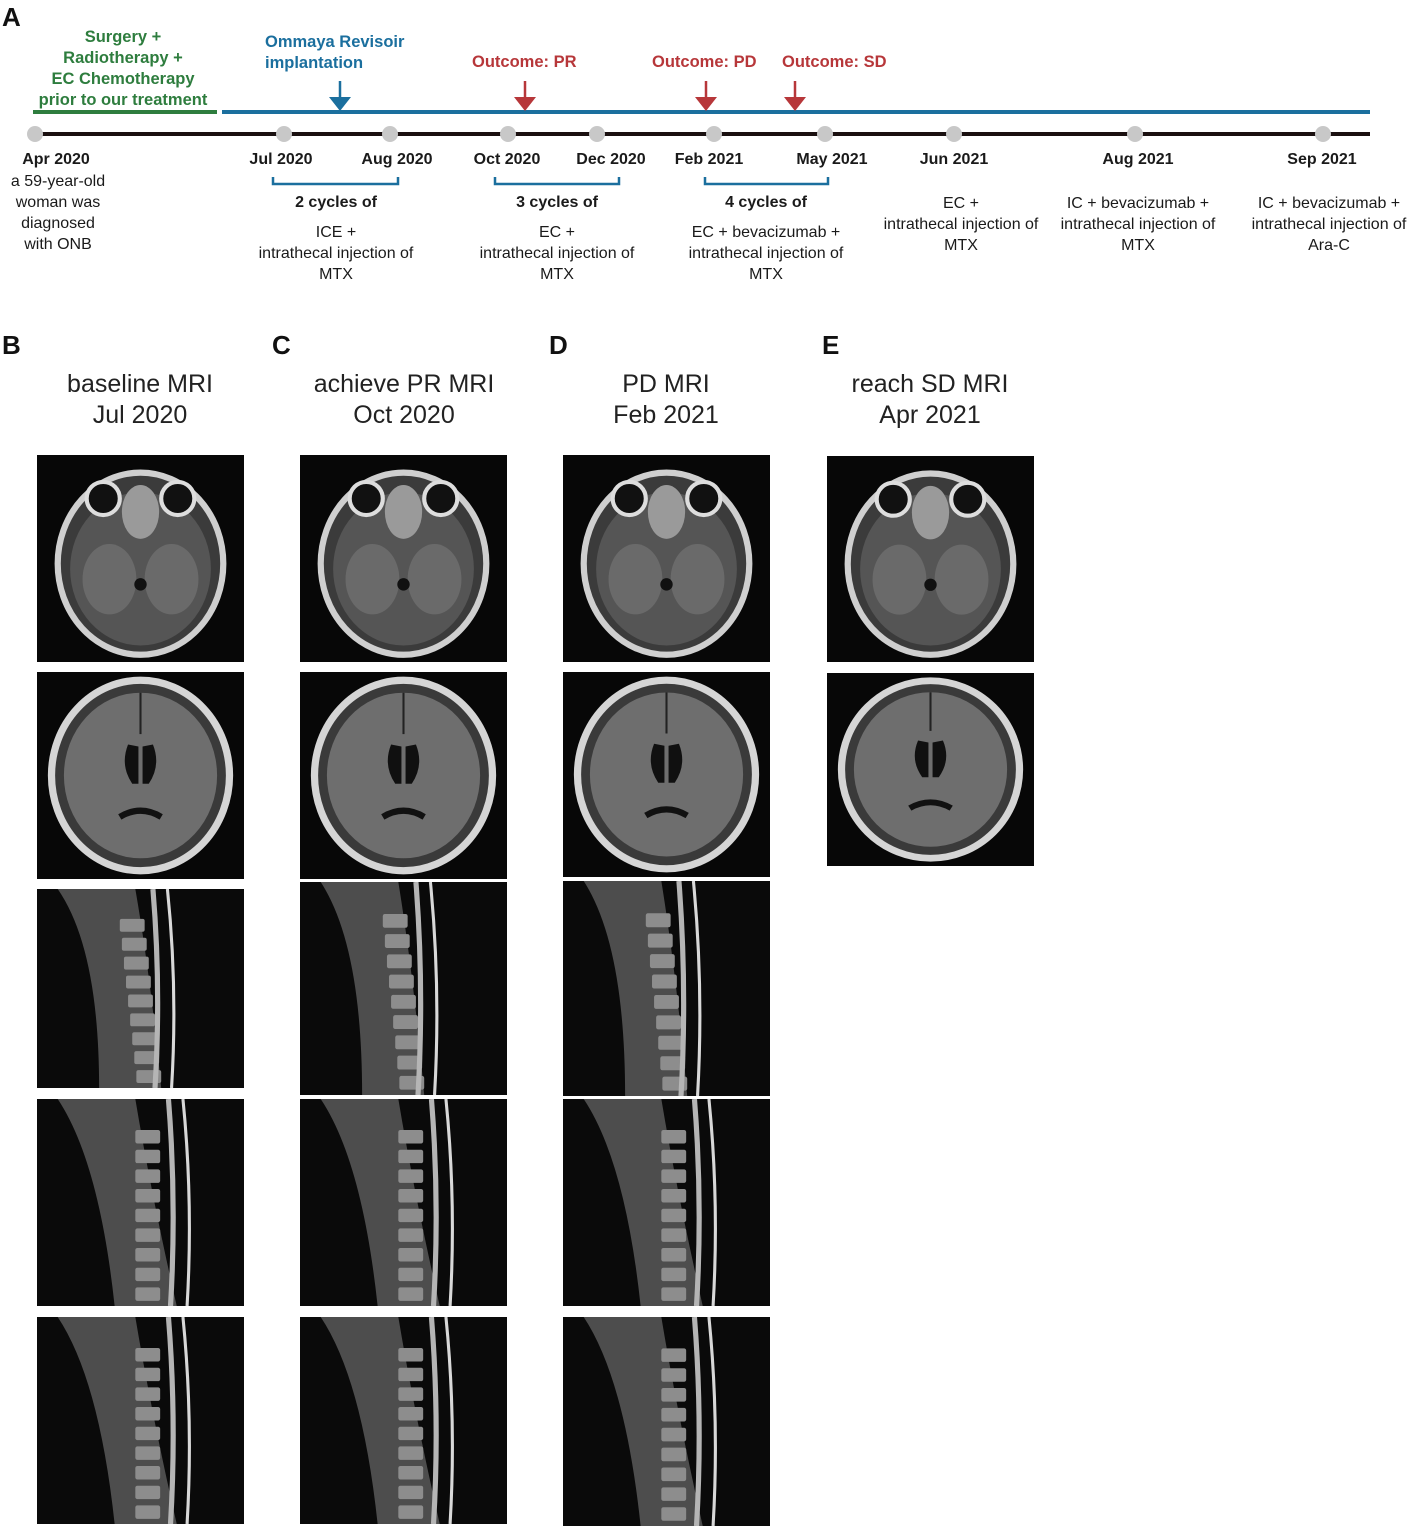 This screenshot has height=1528, width=1417. What do you see at coordinates (597, 134) in the screenshot?
I see `dot-dec-2020` at bounding box center [597, 134].